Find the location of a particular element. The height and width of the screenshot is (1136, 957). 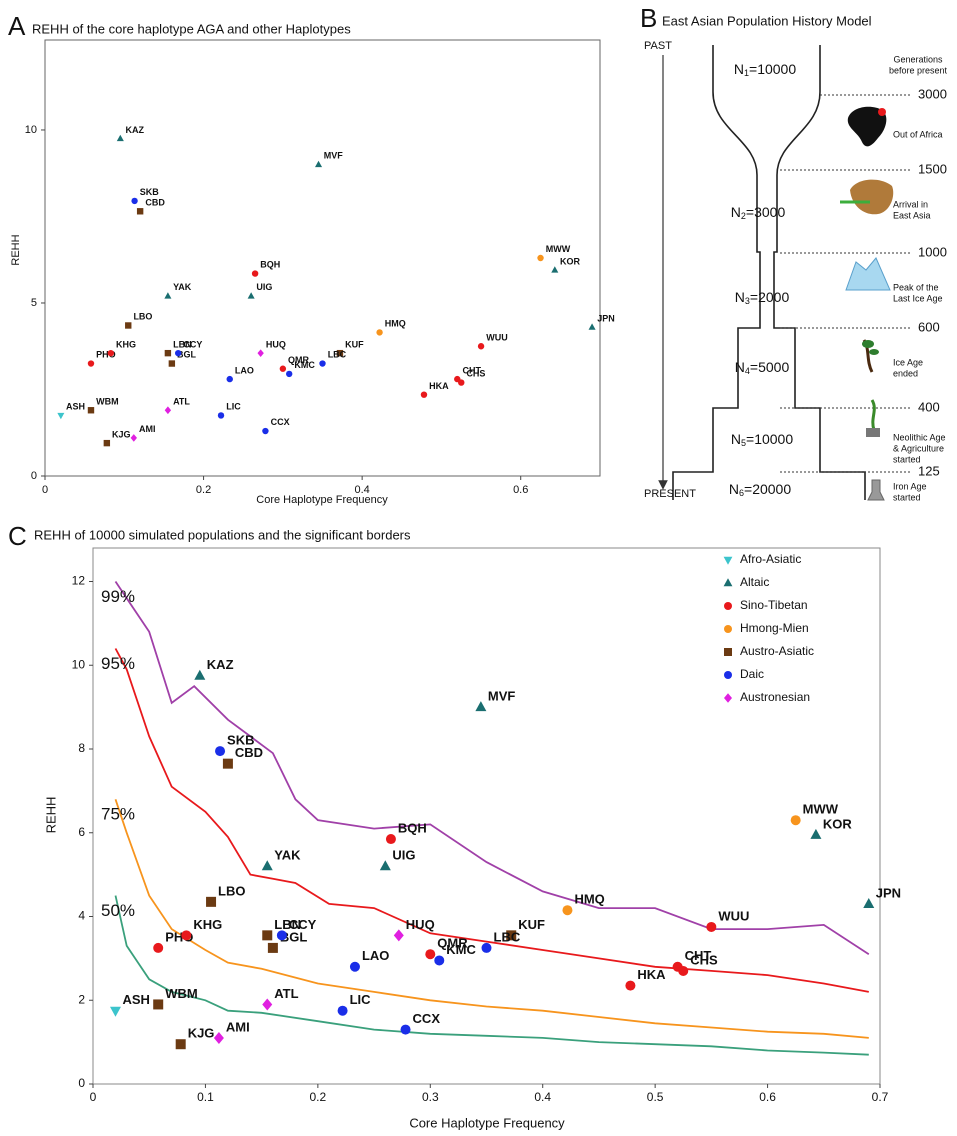

x-tick-label: 0 is located at coordinates (93, 1097).